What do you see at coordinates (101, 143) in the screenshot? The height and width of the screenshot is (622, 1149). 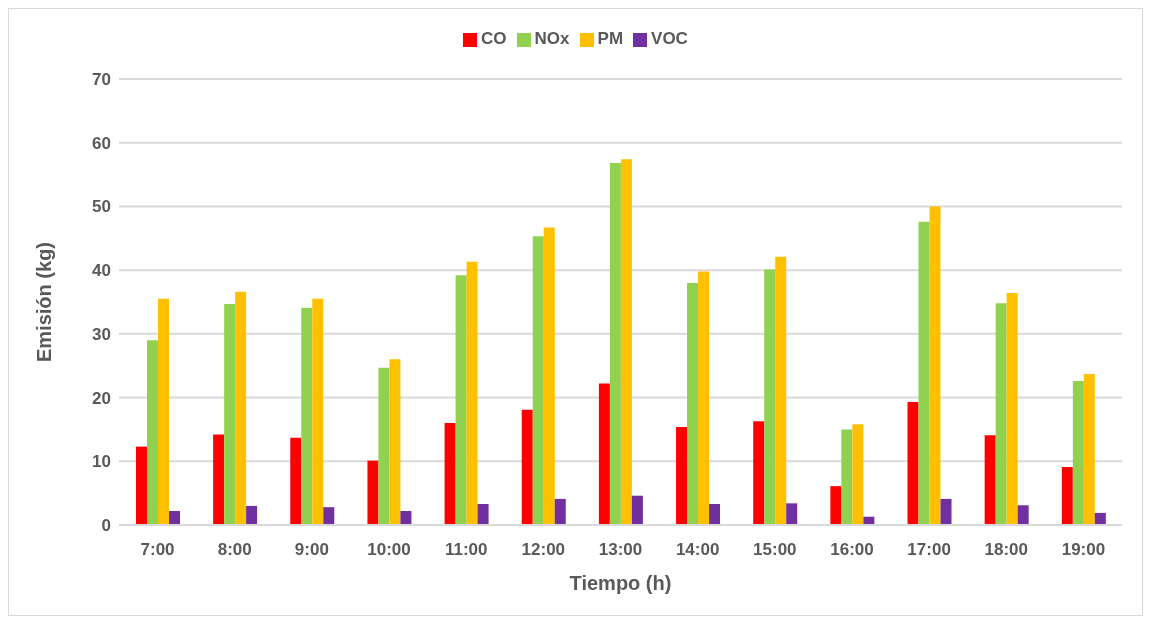 I see `y-tick-label: 60` at bounding box center [101, 143].